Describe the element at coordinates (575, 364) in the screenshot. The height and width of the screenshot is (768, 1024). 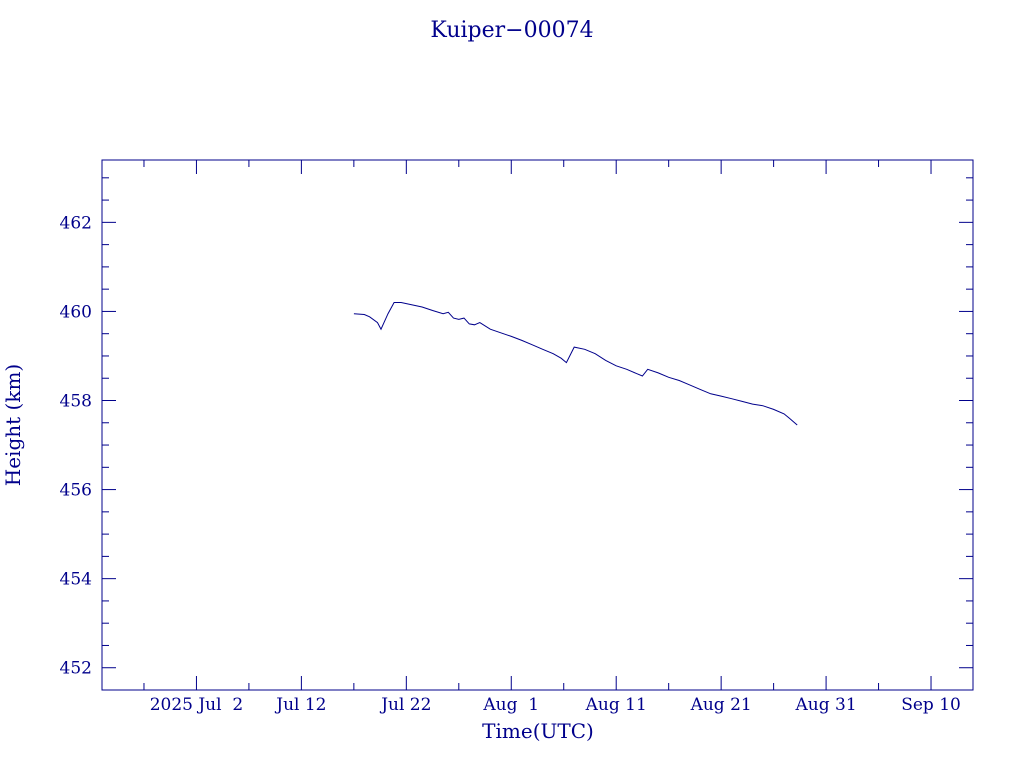
I see `height-series-line` at that location.